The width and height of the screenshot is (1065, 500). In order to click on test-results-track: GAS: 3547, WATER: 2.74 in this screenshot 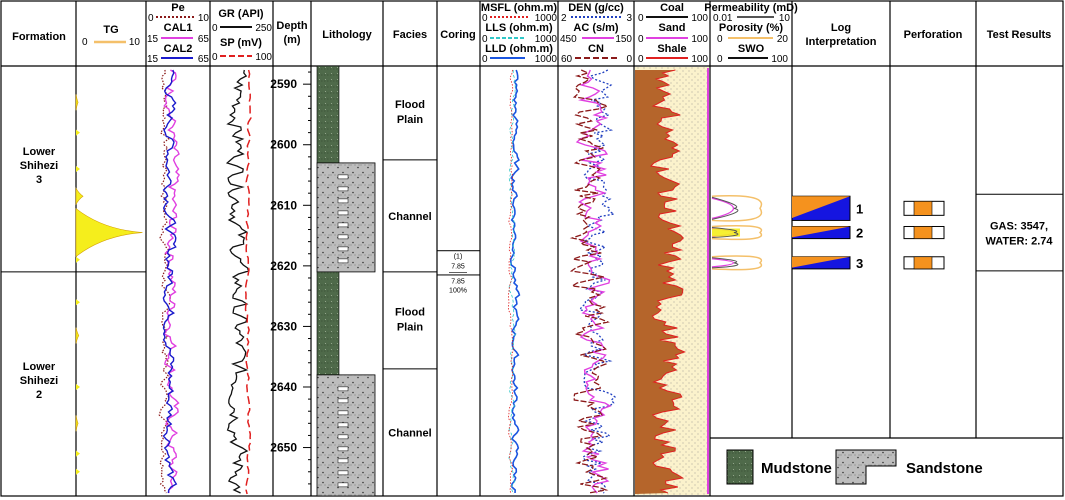, I will do `click(1019, 232)`.